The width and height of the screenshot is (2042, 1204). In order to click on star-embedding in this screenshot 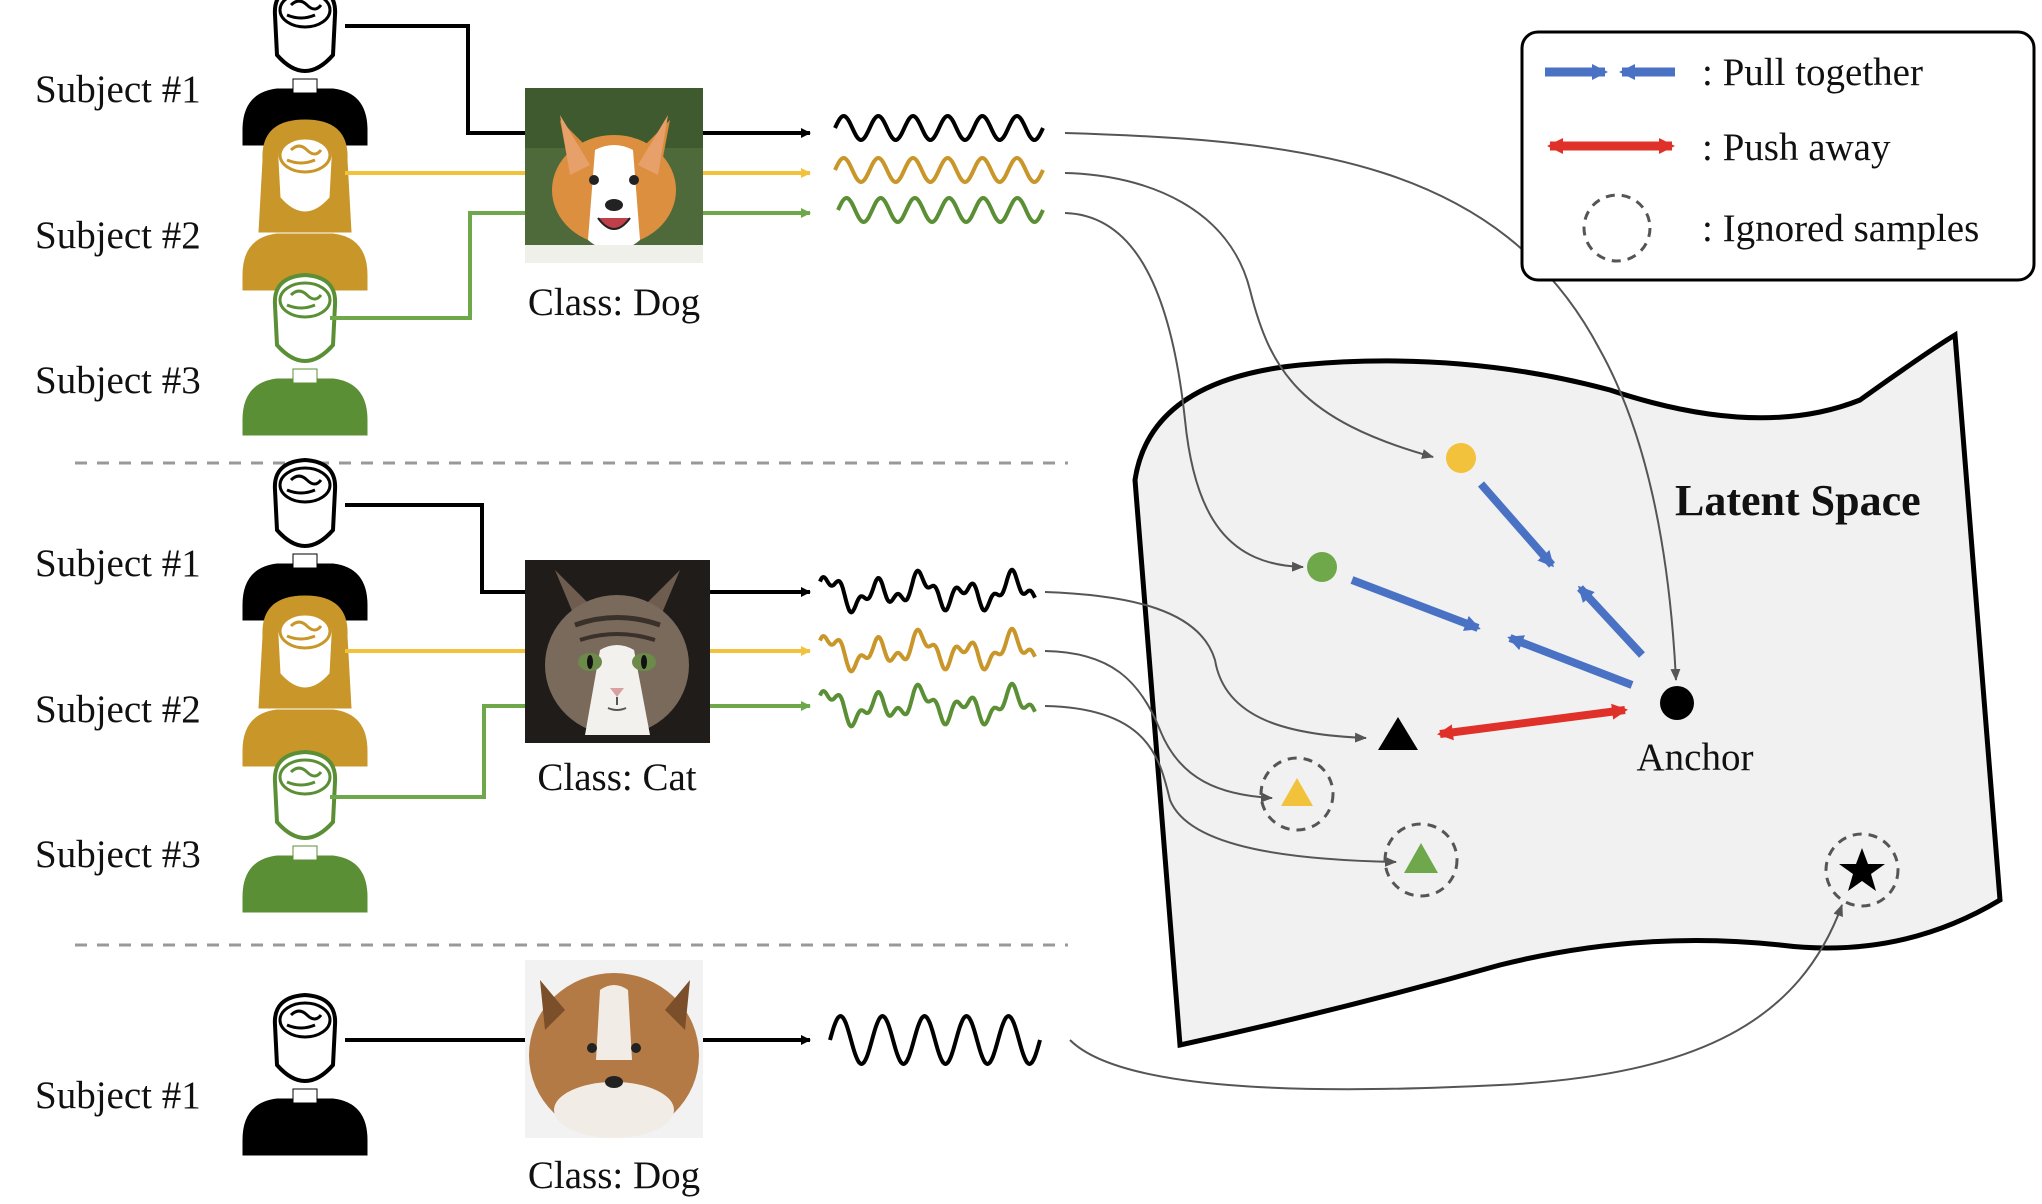, I will do `click(1862, 869)`.